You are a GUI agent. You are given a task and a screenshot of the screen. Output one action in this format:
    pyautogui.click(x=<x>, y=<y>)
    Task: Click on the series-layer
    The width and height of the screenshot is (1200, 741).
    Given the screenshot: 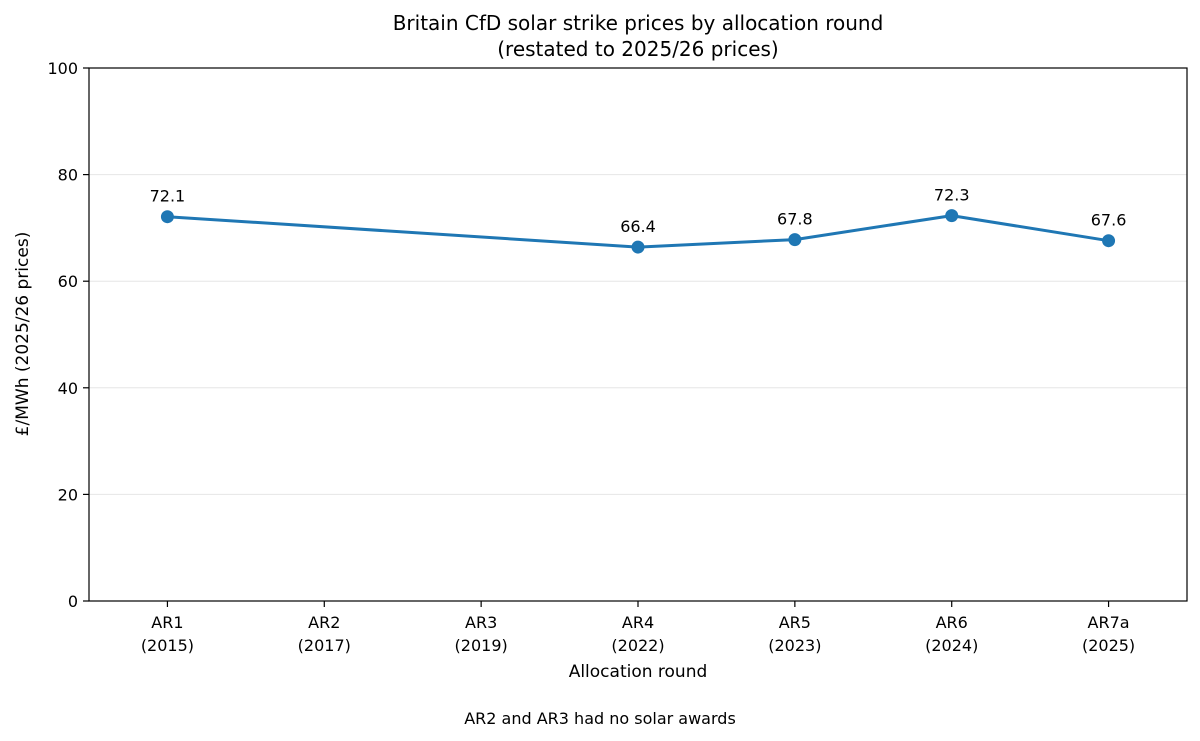 What is the action you would take?
    pyautogui.click(x=638, y=231)
    